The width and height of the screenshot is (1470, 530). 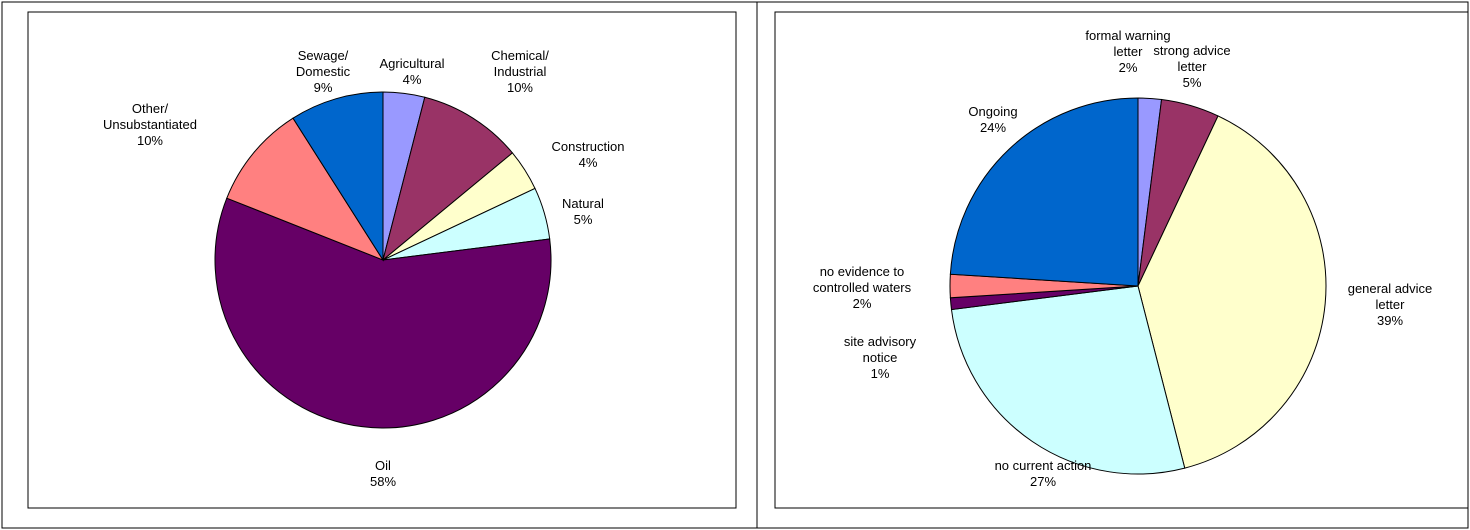 I want to click on value-label: 9%, so click(x=323, y=87).